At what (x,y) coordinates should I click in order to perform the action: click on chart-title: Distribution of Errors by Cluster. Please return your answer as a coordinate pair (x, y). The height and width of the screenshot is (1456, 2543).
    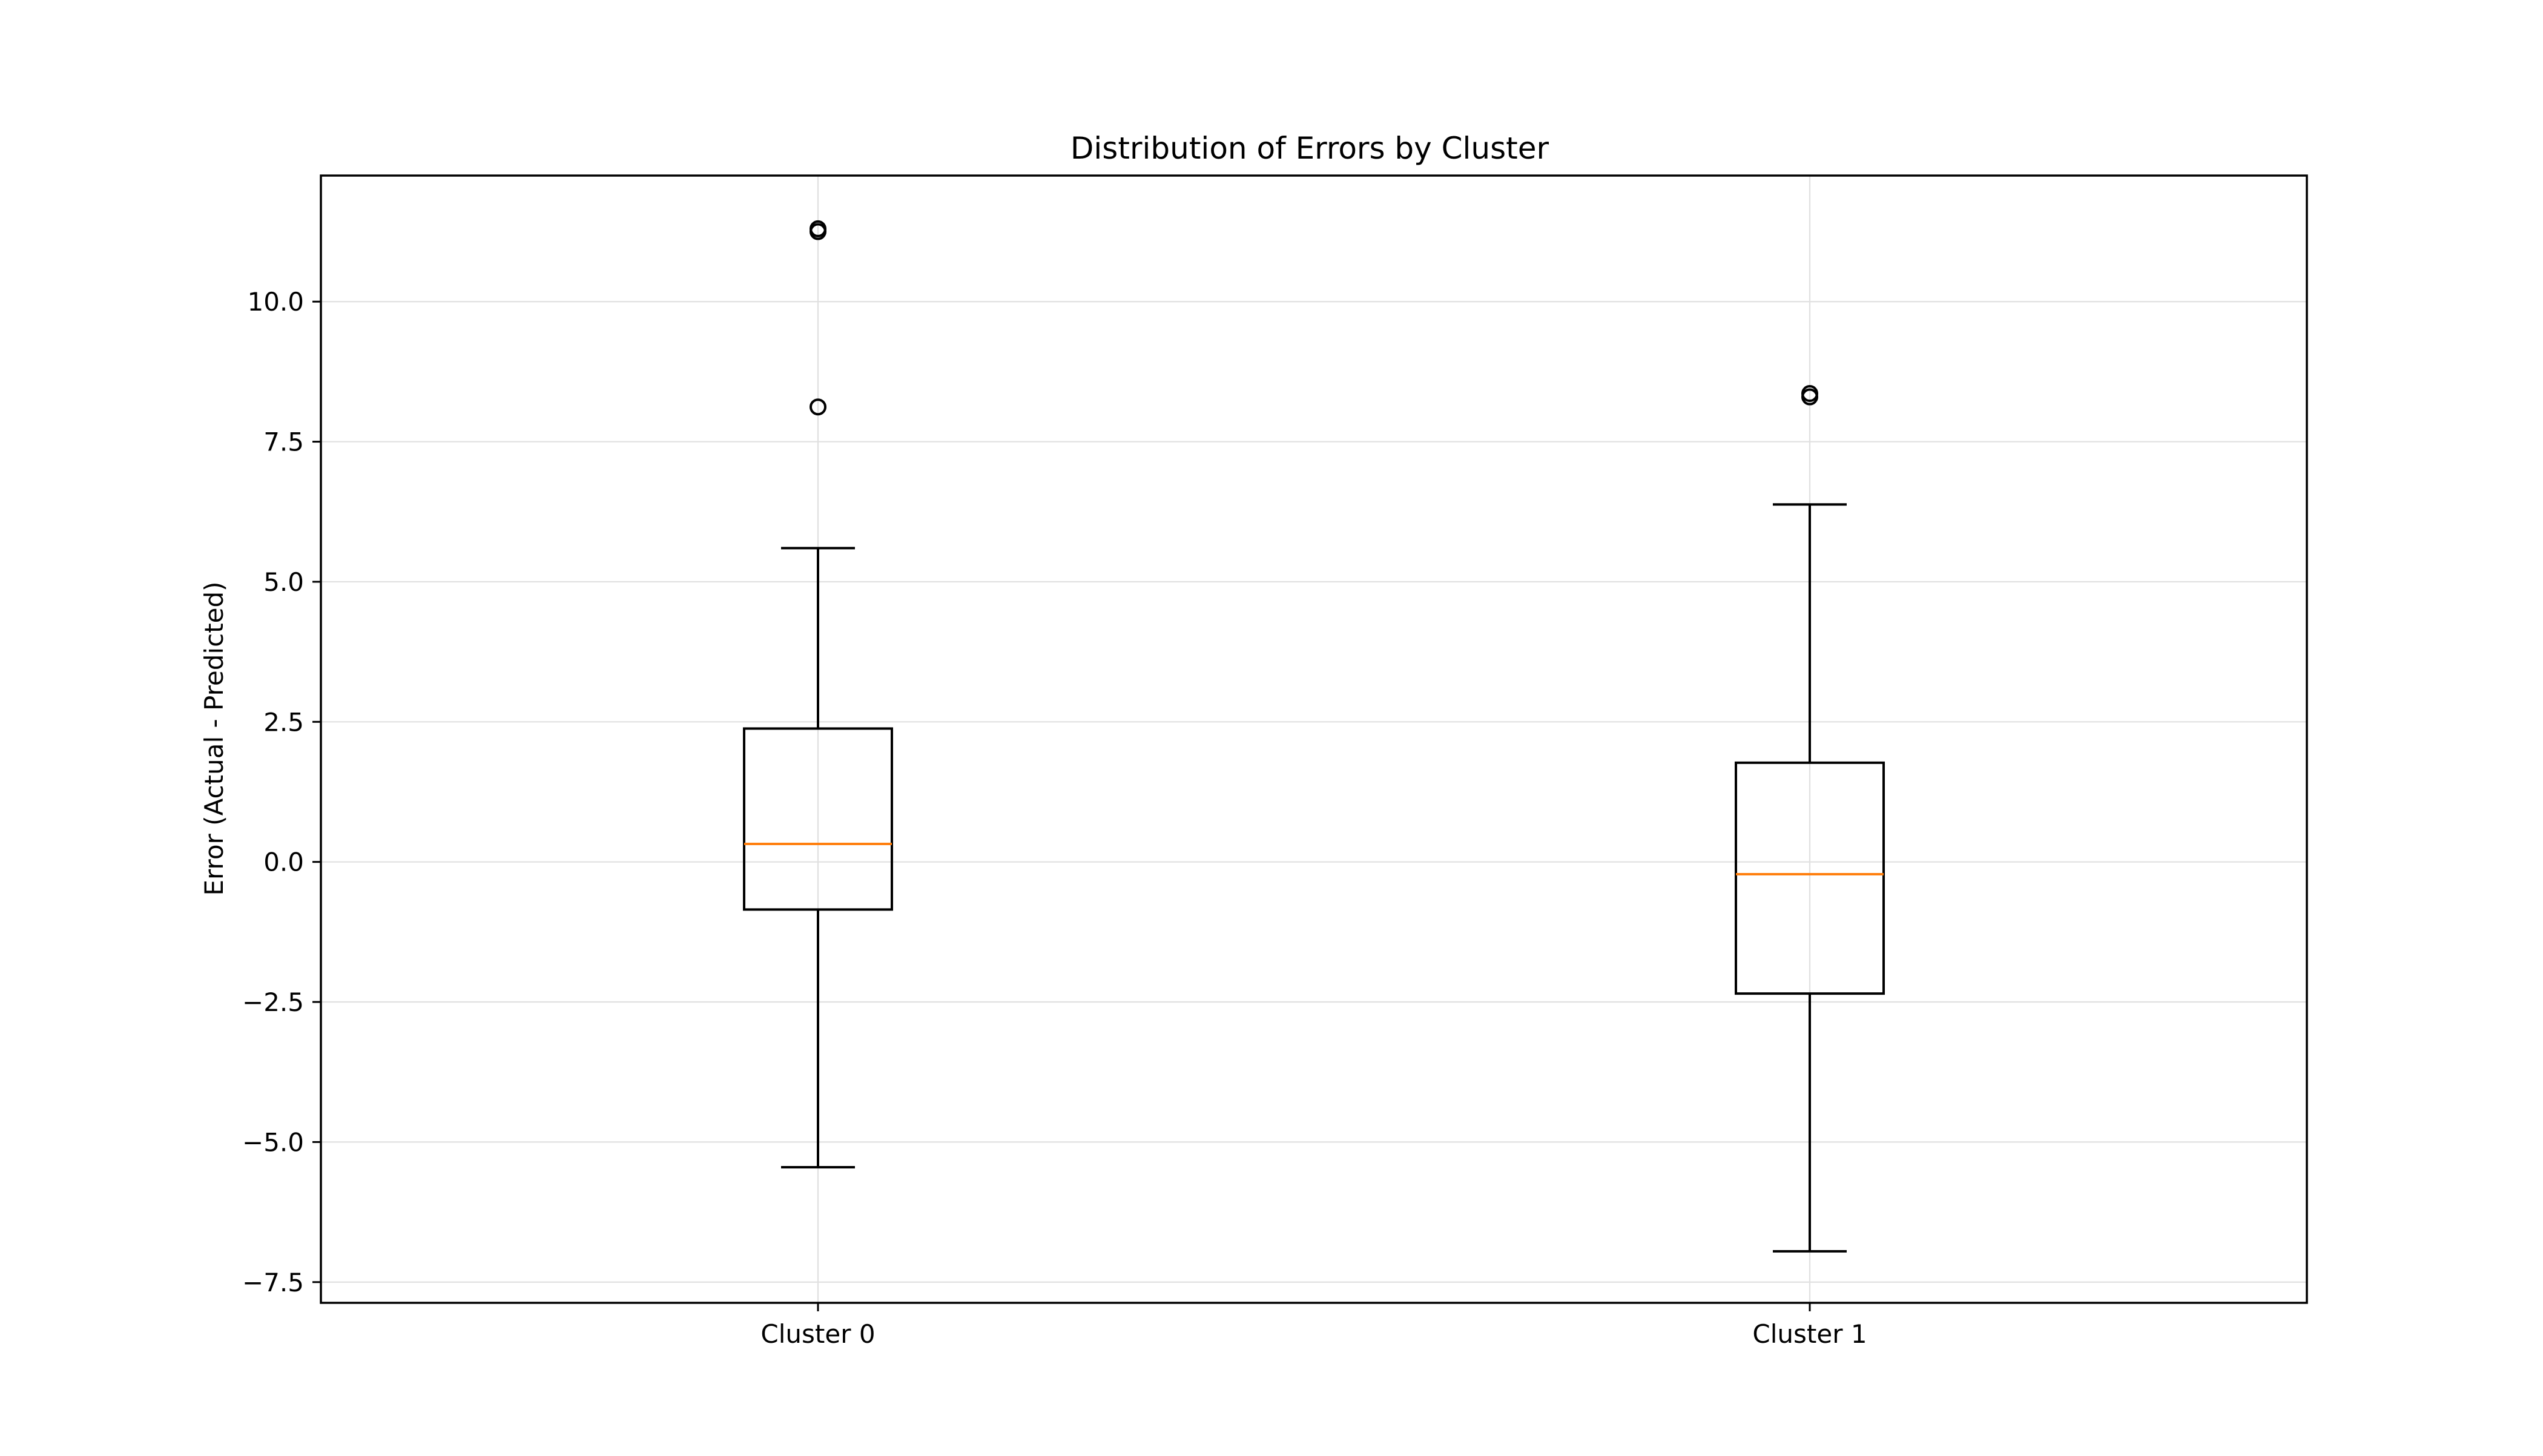
    Looking at the image, I should click on (1309, 148).